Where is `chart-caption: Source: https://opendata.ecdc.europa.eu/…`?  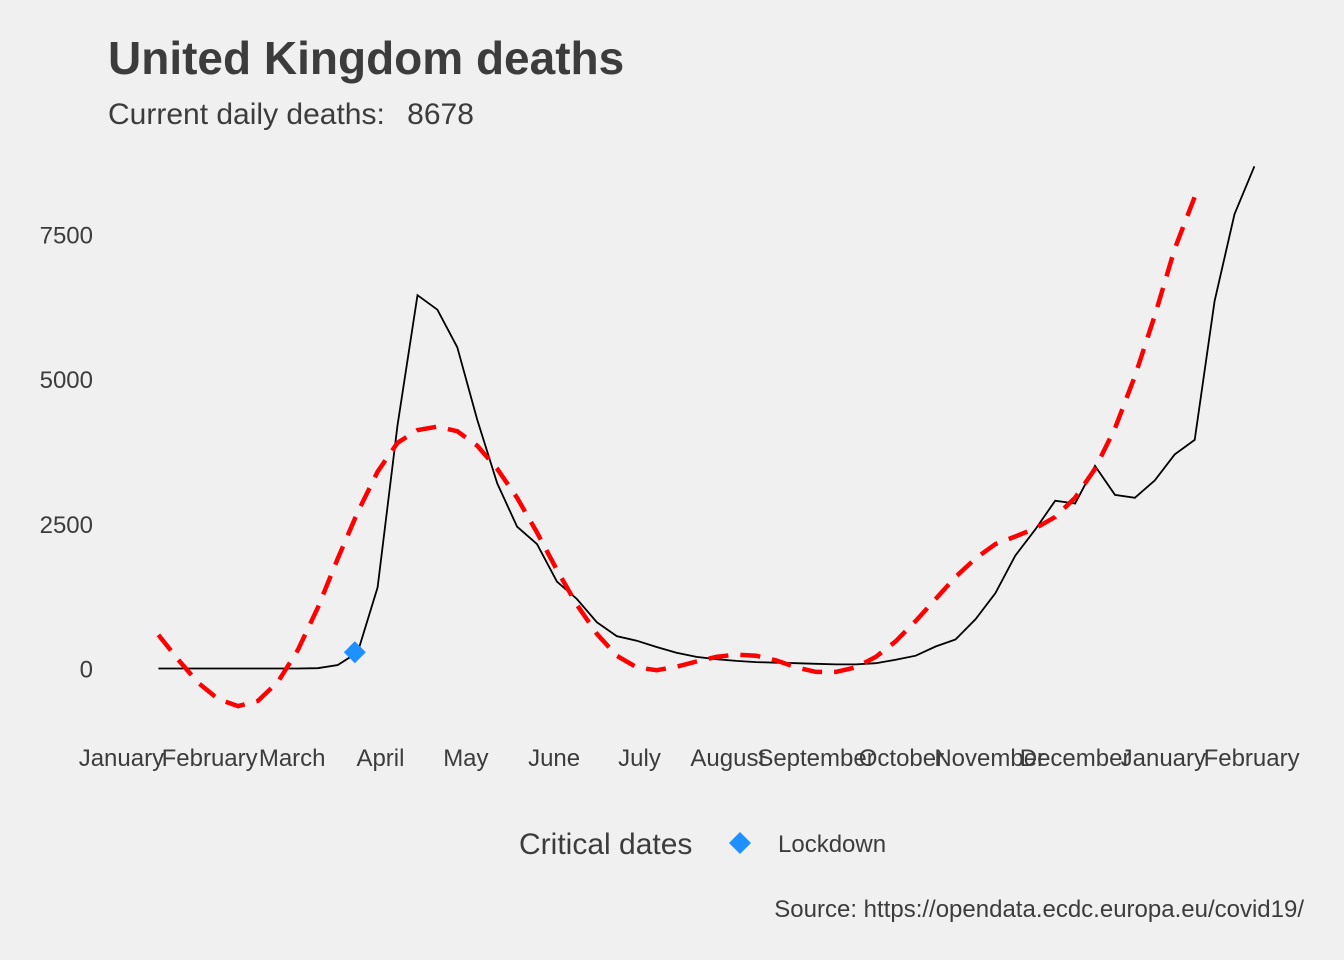 chart-caption: Source: https://opendata.ecdc.europa.eu/… is located at coordinates (1039, 909).